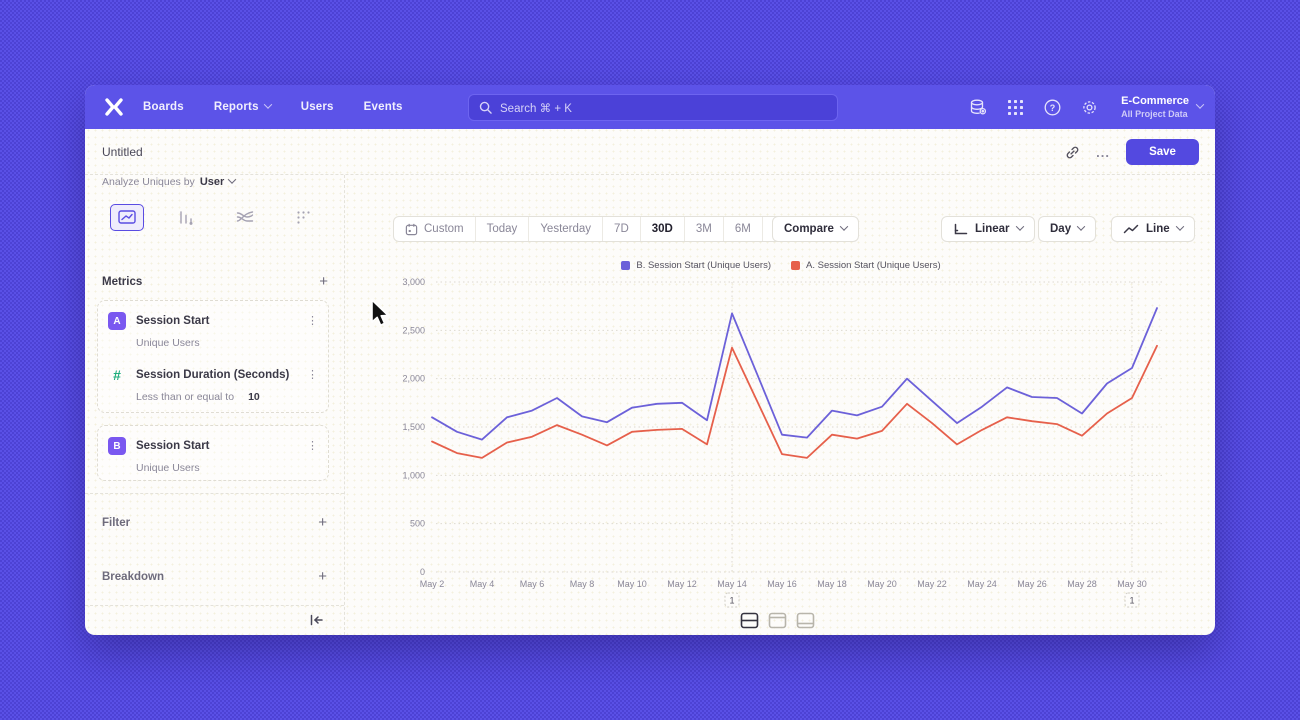 This screenshot has width=1300, height=720. I want to click on collapse-sidebar-icon, so click(316, 620).